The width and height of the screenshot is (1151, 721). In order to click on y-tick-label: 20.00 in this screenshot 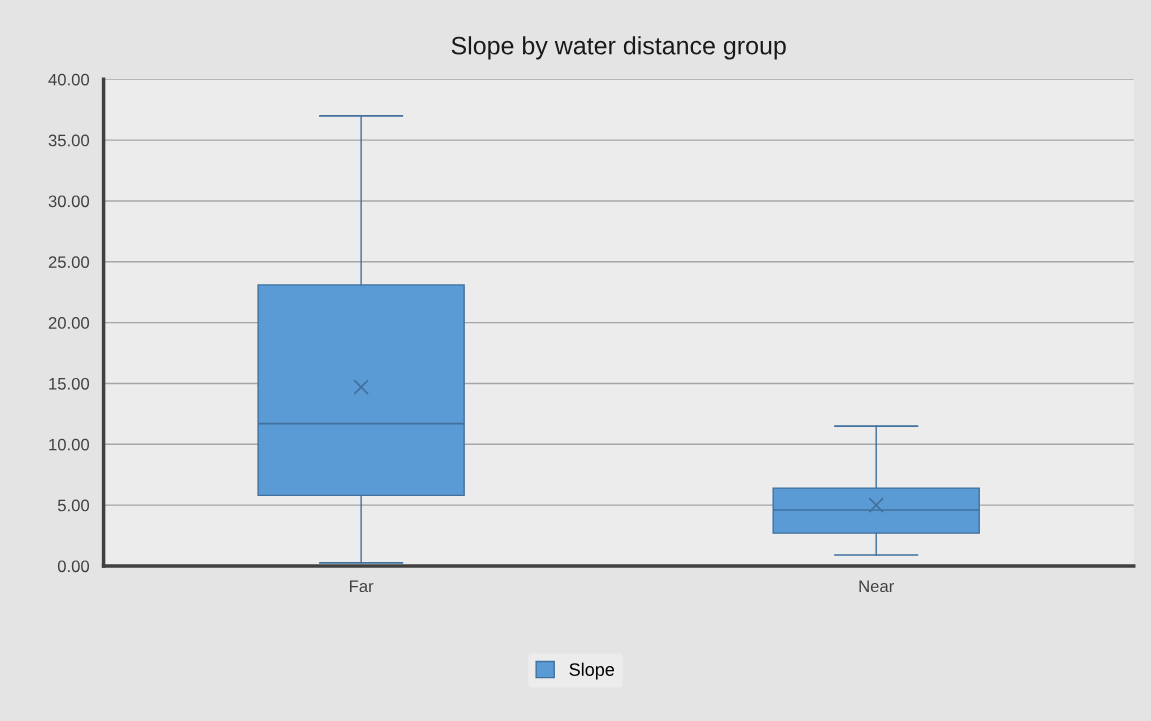, I will do `click(69, 323)`.